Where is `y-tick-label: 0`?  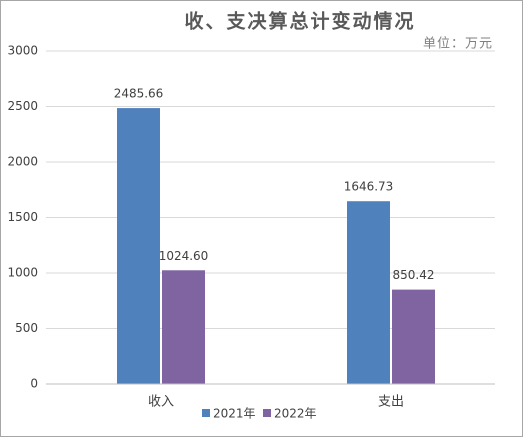 y-tick-label: 0 is located at coordinates (34, 384).